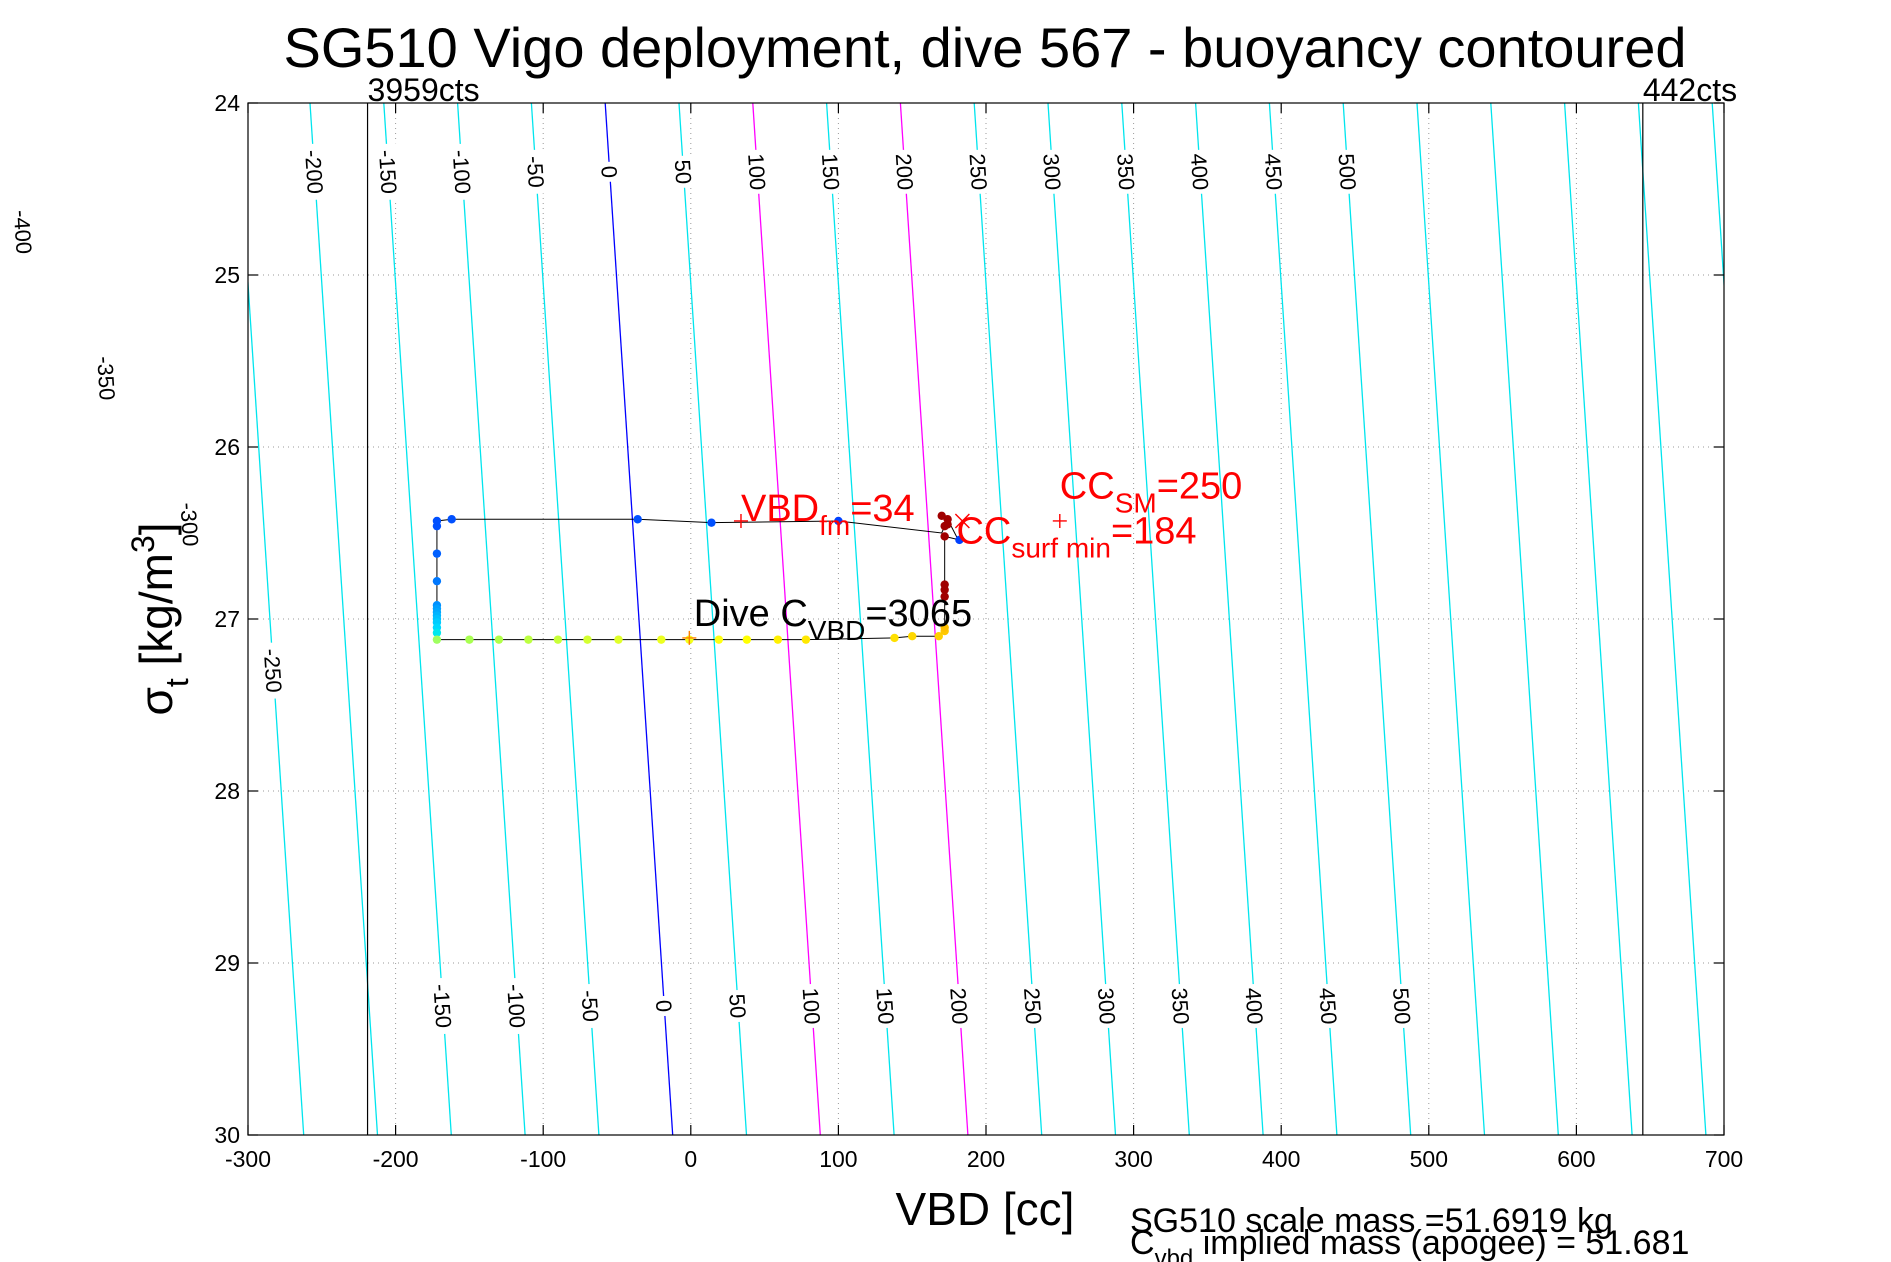 The height and width of the screenshot is (1262, 1891). What do you see at coordinates (227, 447) in the screenshot?
I see `y-tick-label: 26` at bounding box center [227, 447].